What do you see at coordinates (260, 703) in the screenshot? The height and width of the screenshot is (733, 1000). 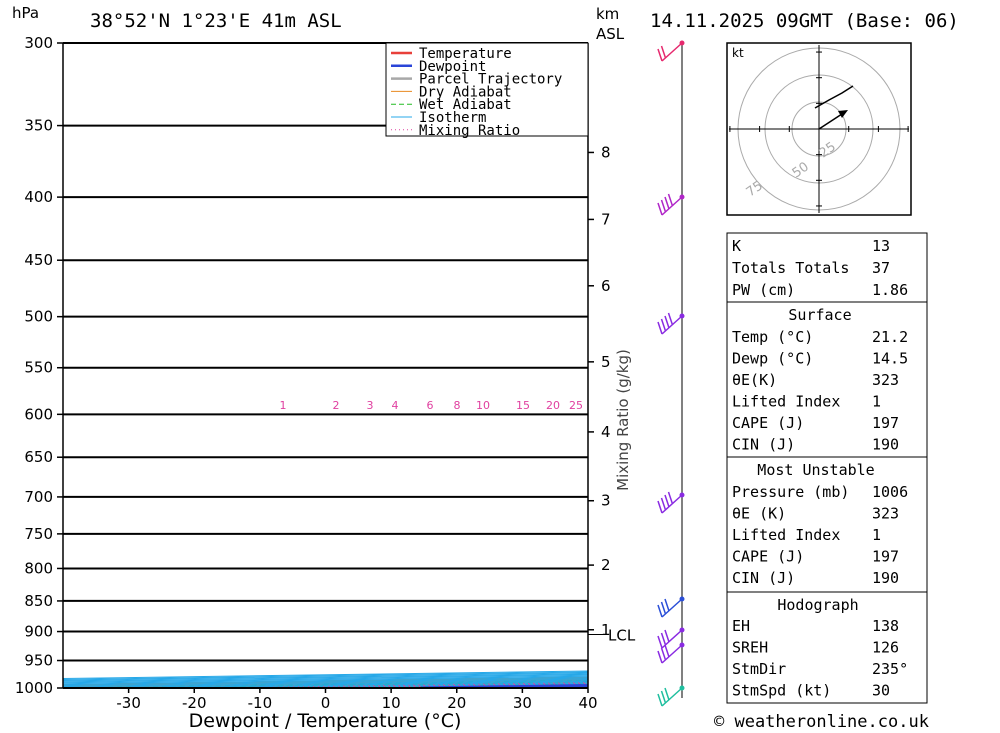 I see `temperature-tick-label: -10` at bounding box center [260, 703].